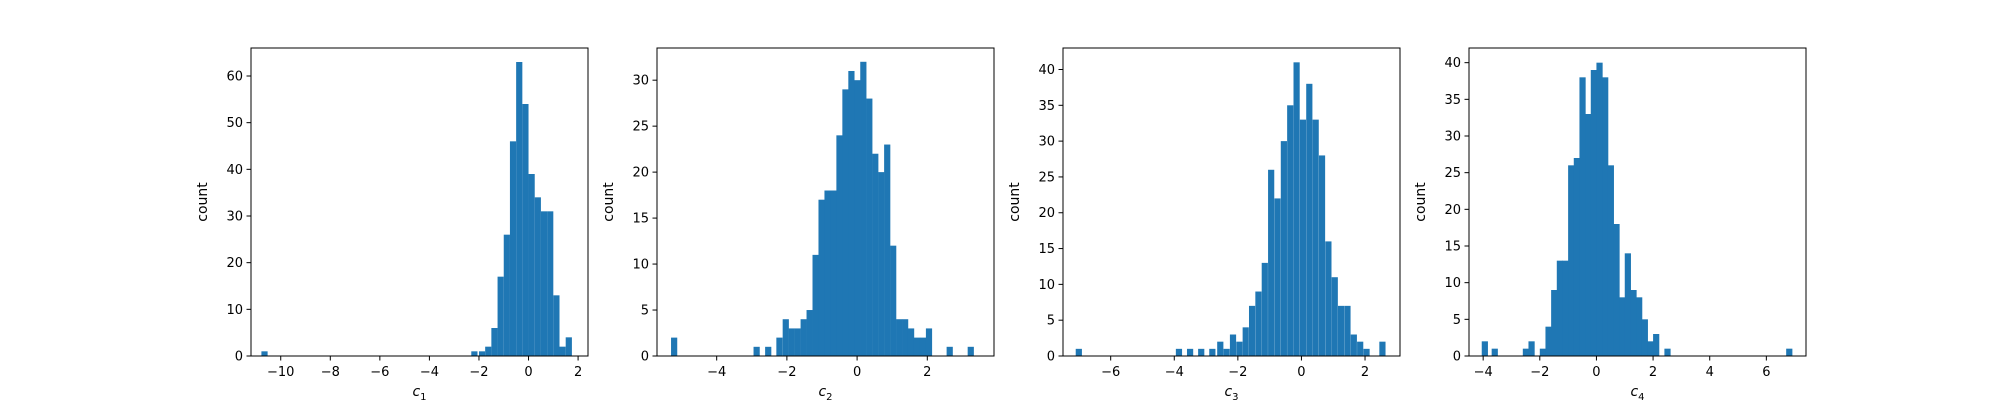 The image size is (2000, 400). I want to click on y-tick-label: 35, so click(1046, 106).